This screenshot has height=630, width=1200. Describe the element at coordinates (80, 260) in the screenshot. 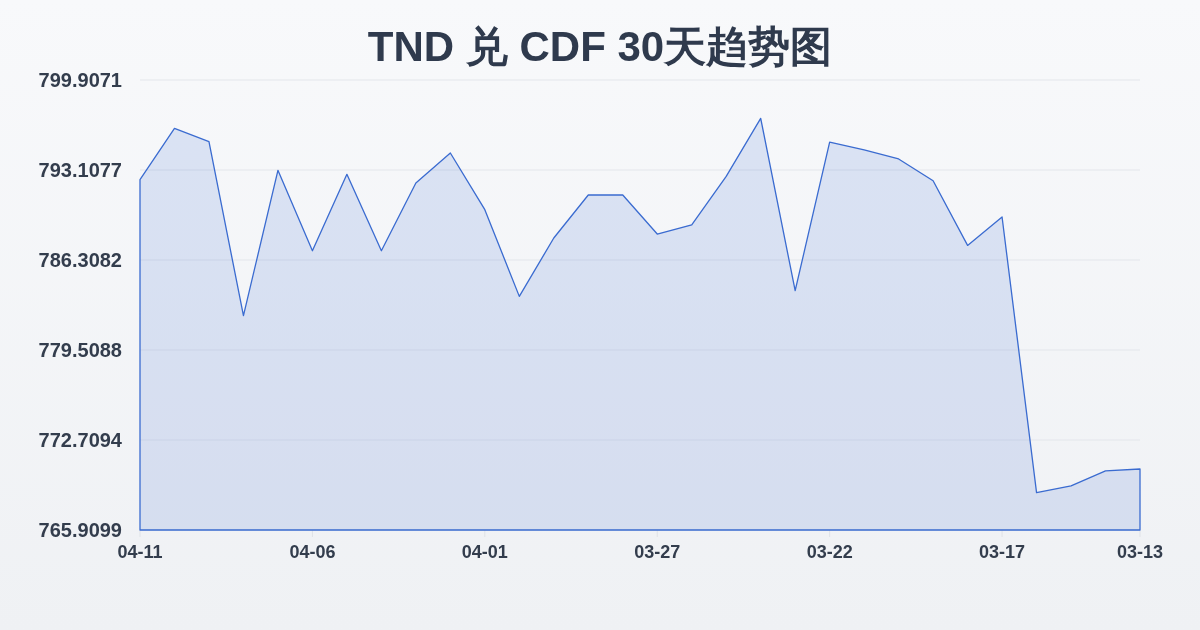

I see `y-tick-label: 786.3082` at that location.